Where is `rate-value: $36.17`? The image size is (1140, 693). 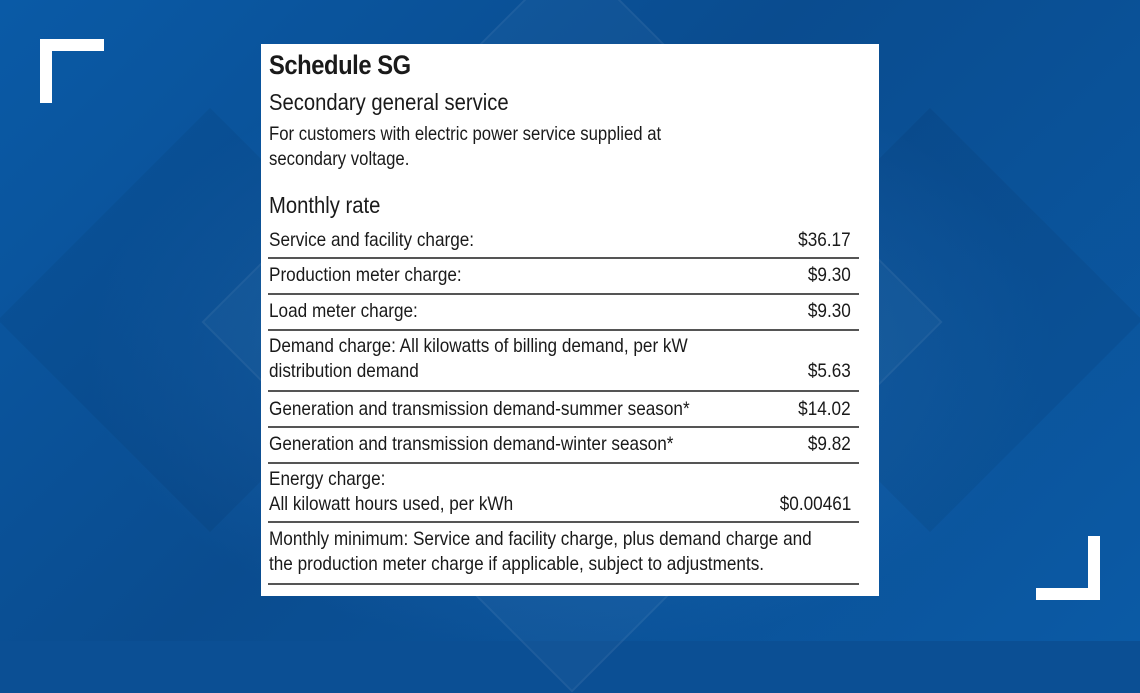 rate-value: $36.17 is located at coordinates (824, 240).